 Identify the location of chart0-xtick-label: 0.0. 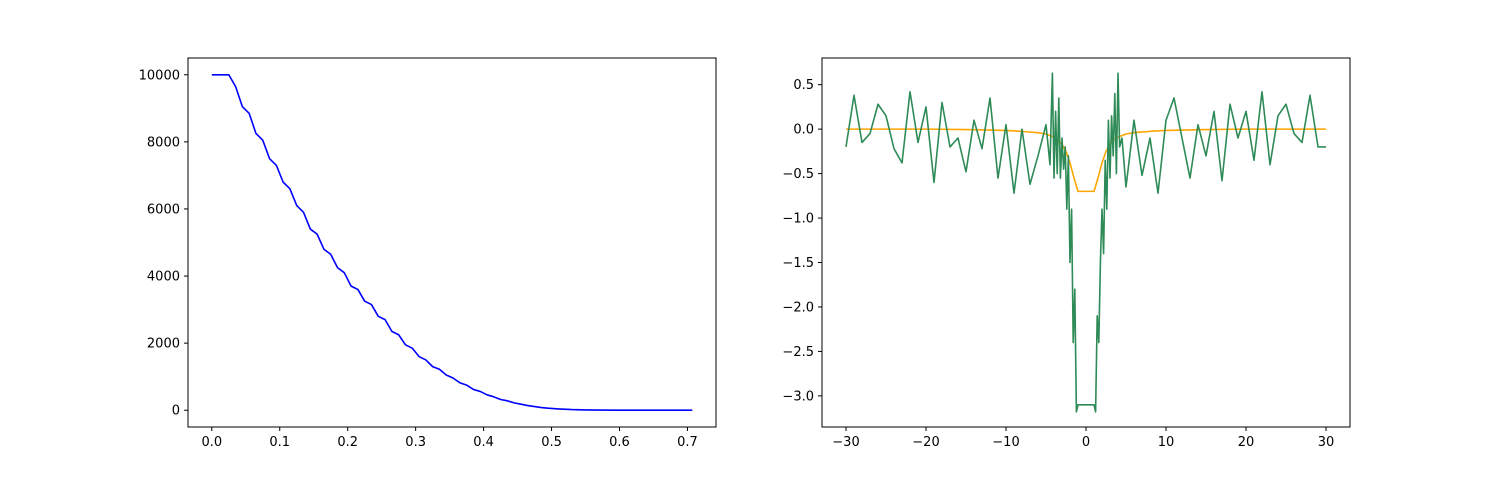
(211, 442).